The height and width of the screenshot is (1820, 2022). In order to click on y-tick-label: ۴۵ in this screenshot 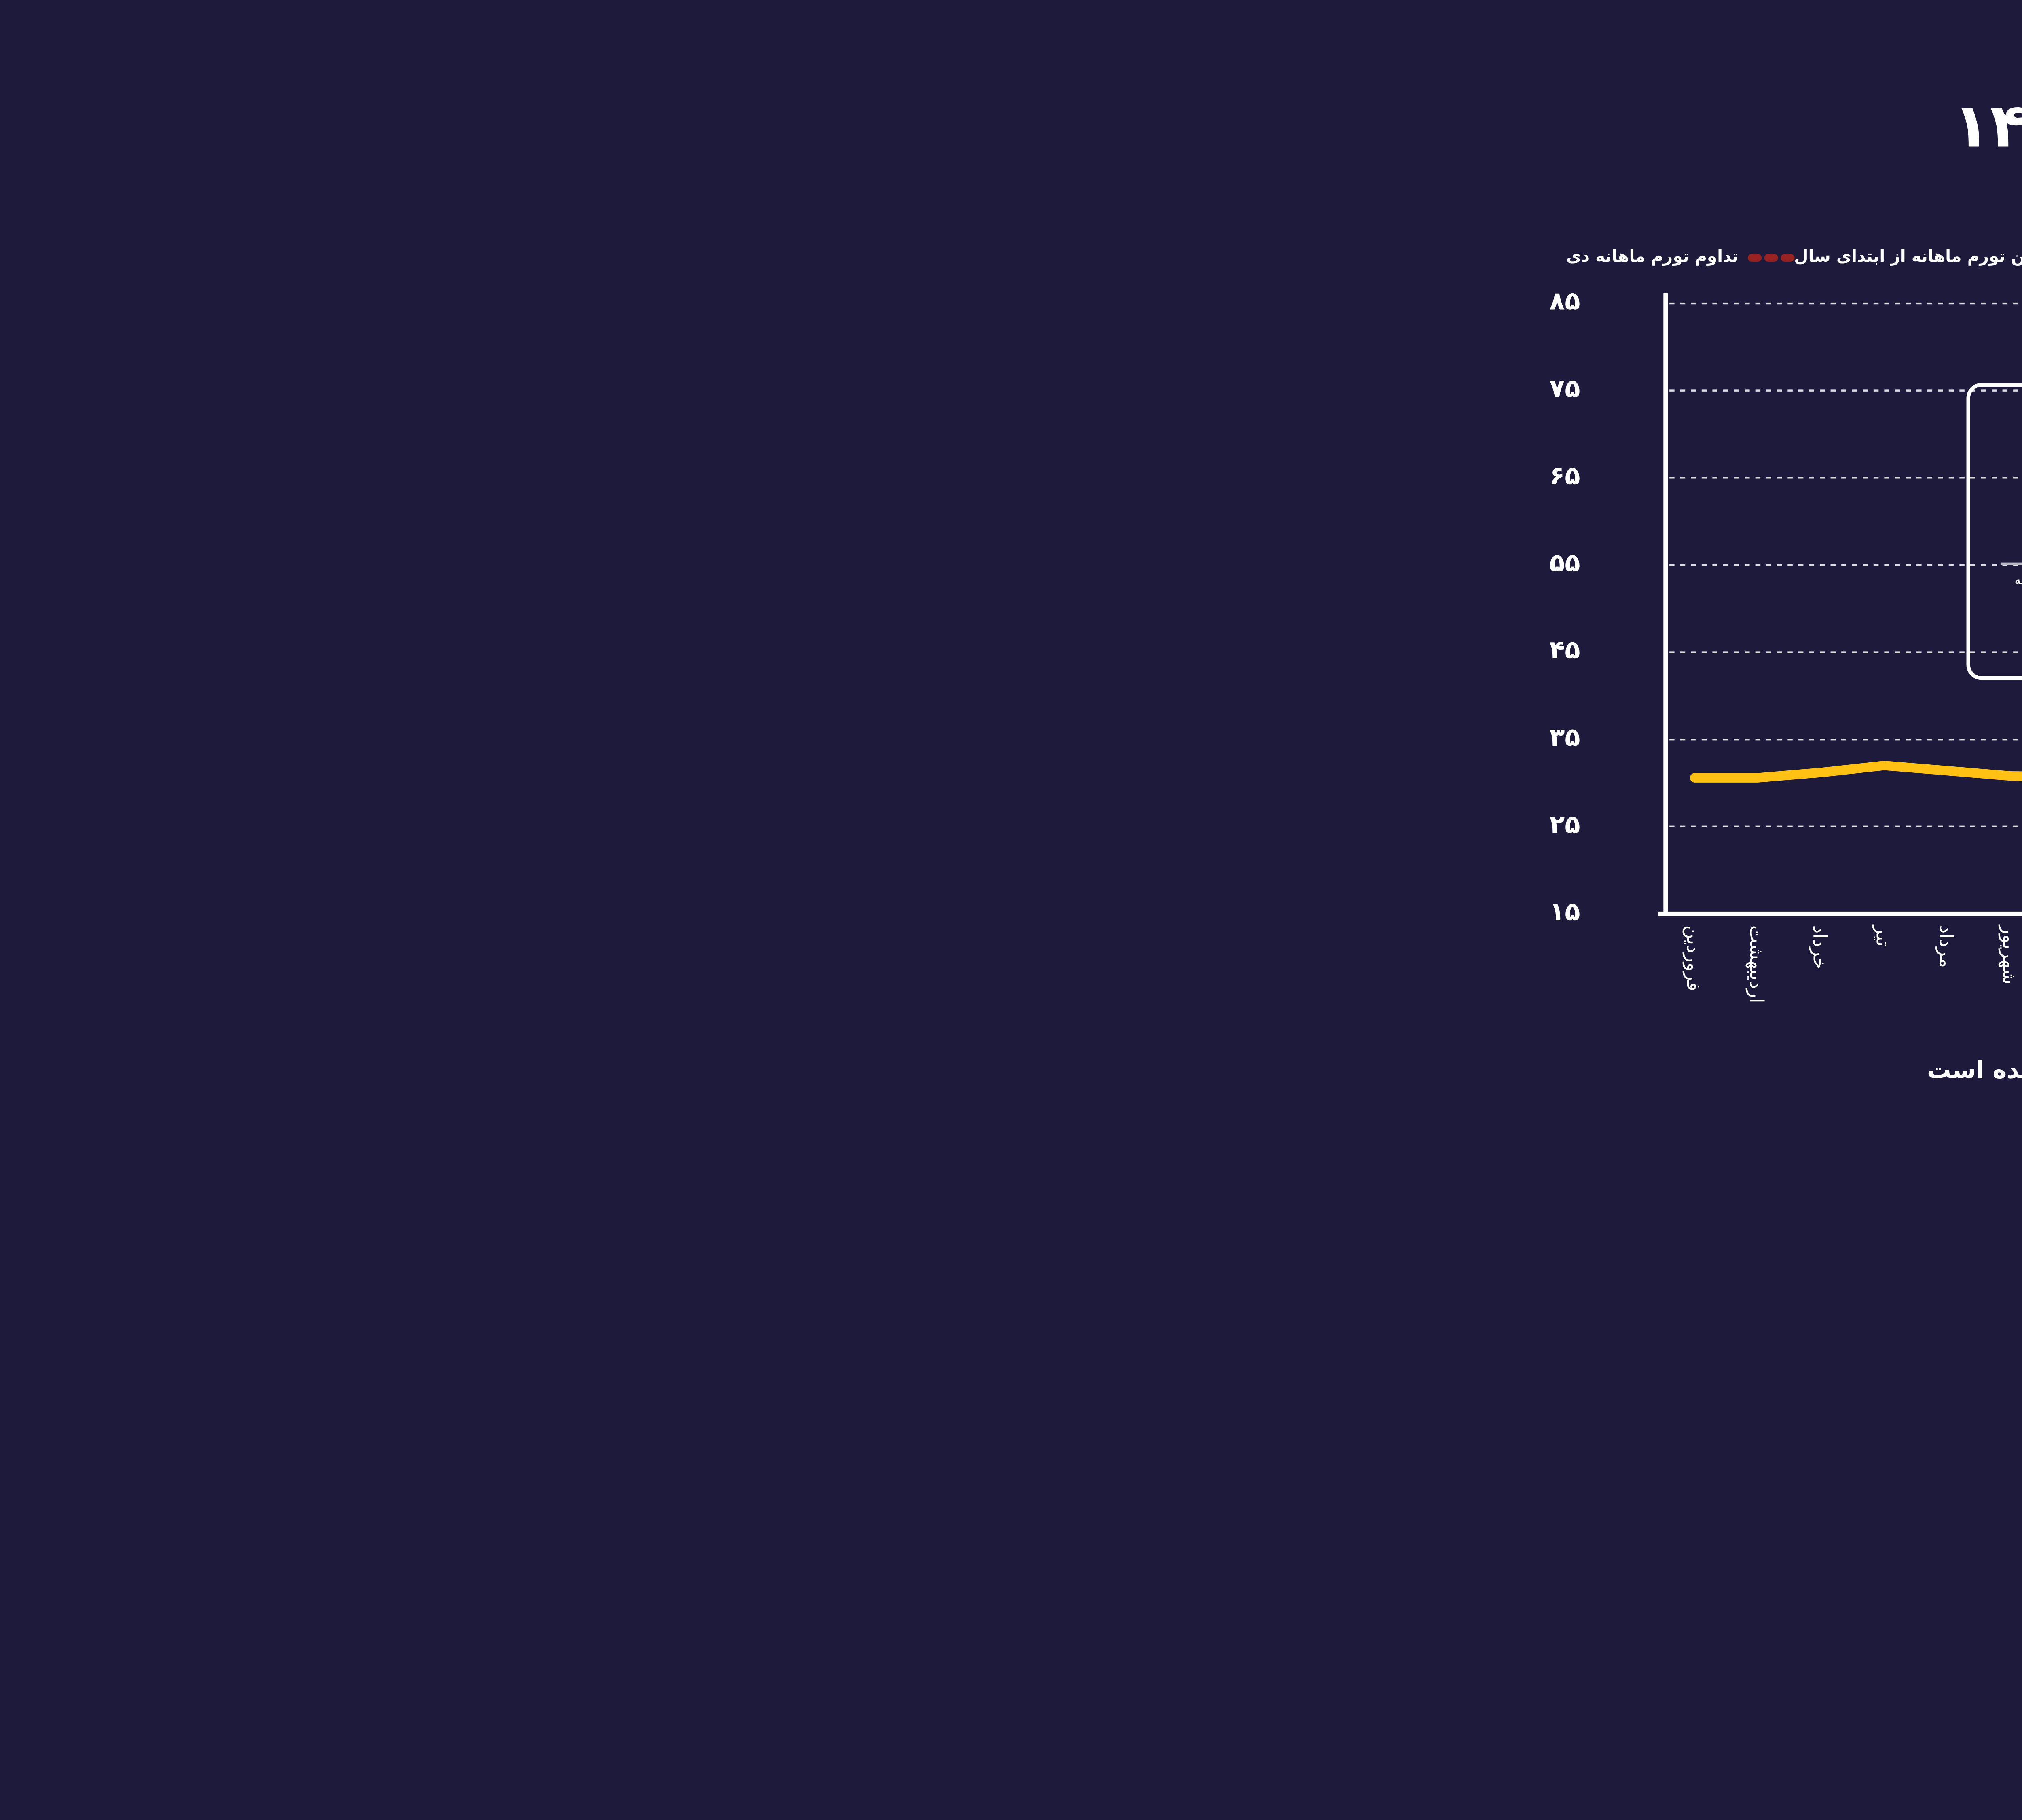, I will do `click(1564, 649)`.